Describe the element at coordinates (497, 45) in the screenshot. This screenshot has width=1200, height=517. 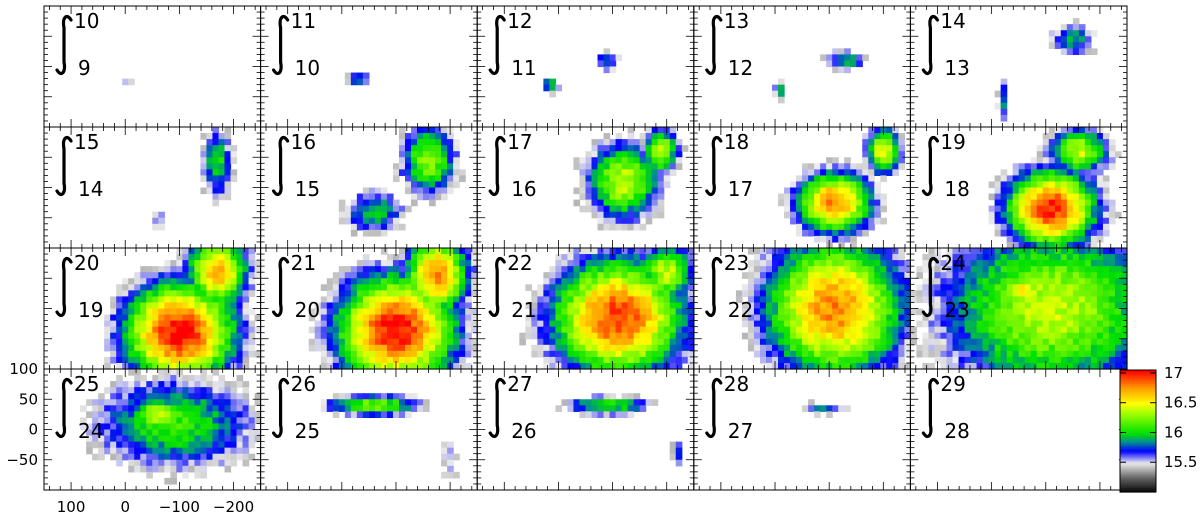
I see `integral-sign` at that location.